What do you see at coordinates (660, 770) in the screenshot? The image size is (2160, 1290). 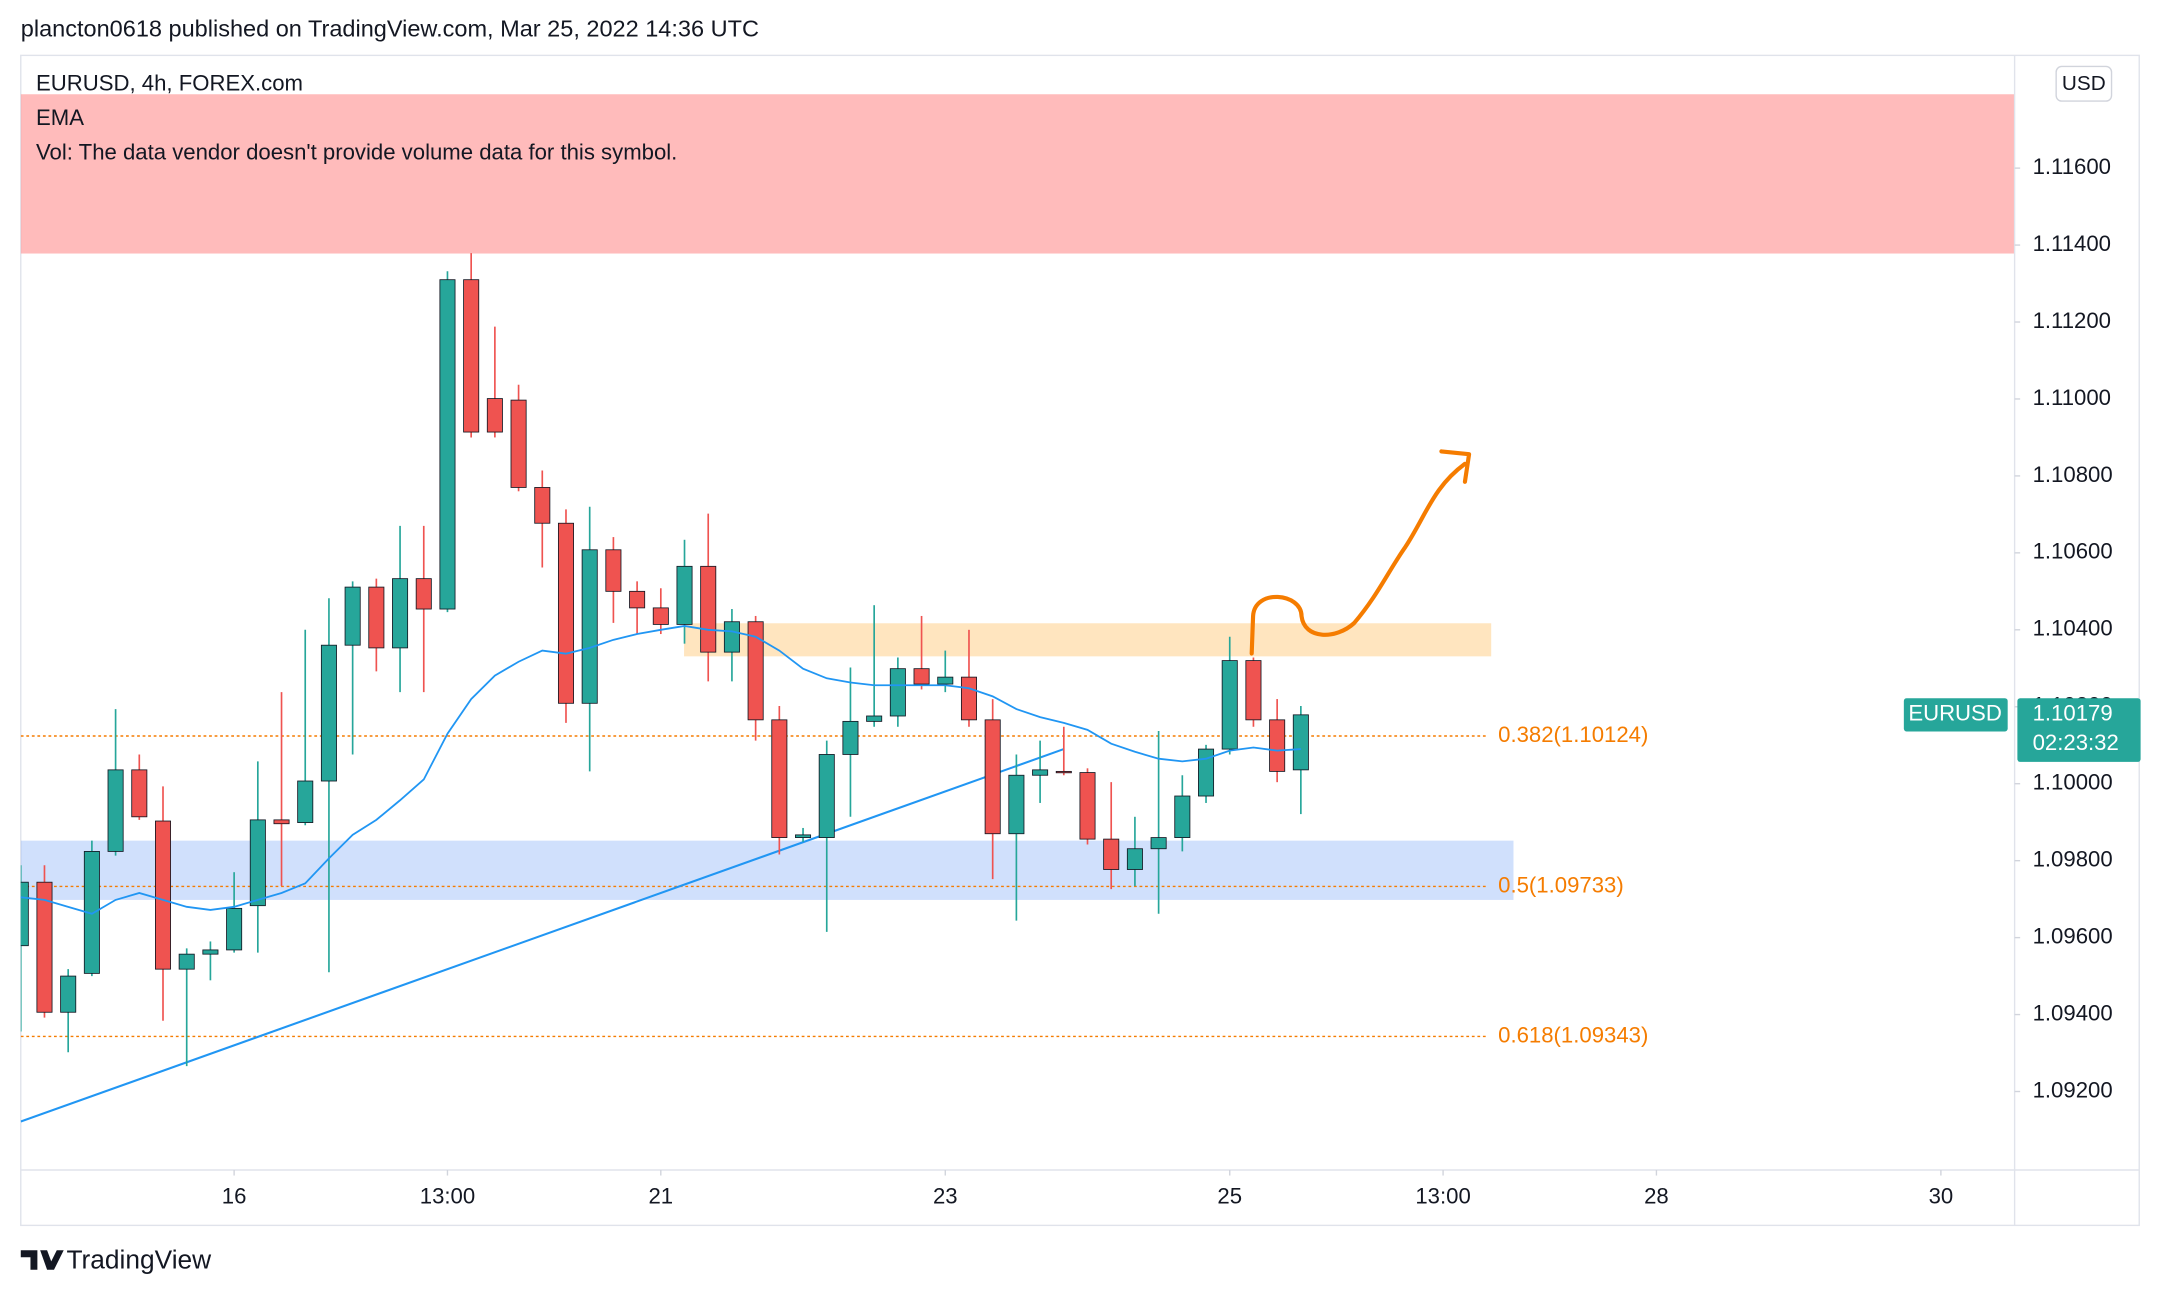 I see `ema-line` at bounding box center [660, 770].